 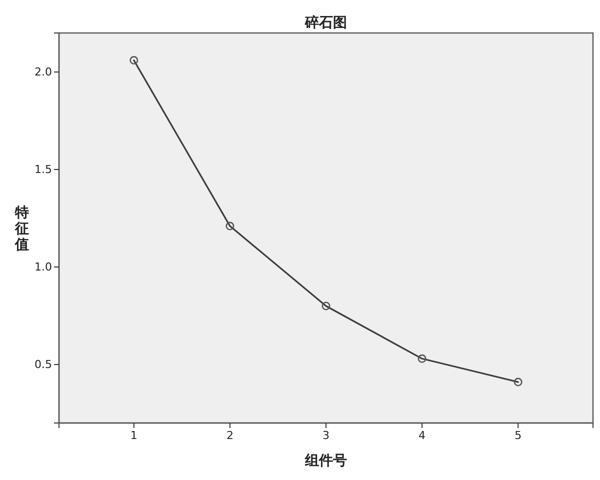 What do you see at coordinates (43, 365) in the screenshot?
I see `y-tick-label: 0.5` at bounding box center [43, 365].